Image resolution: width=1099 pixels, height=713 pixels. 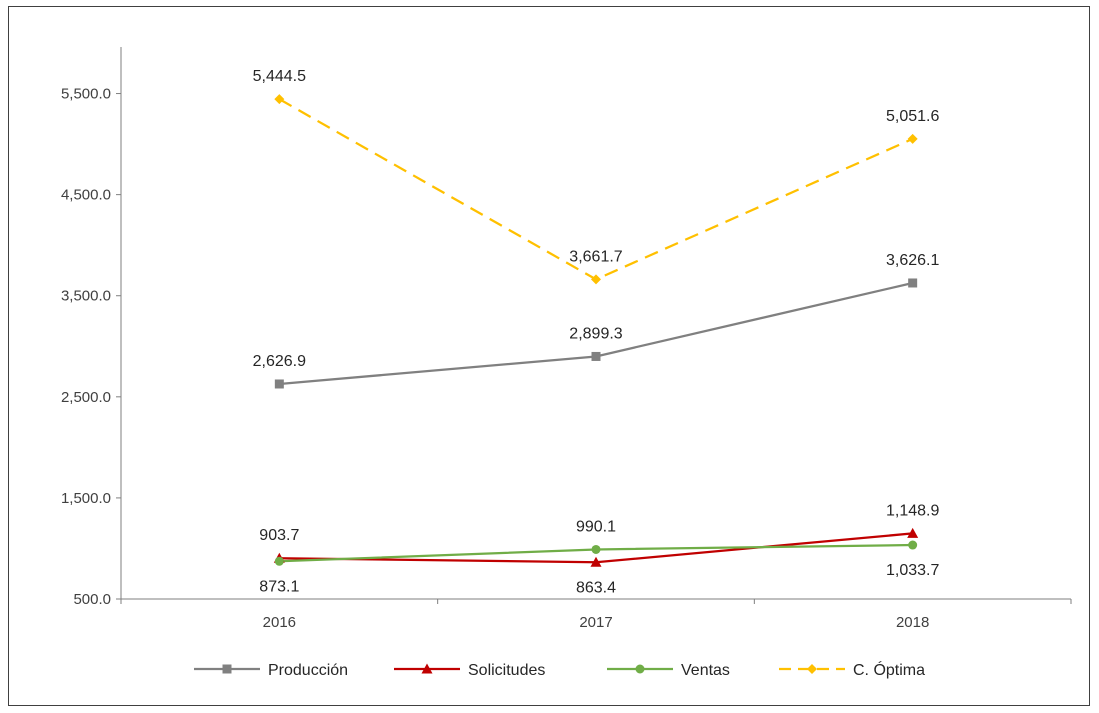 What do you see at coordinates (596, 587) in the screenshot?
I see `data-label-solicitudes-2017: 863.4` at bounding box center [596, 587].